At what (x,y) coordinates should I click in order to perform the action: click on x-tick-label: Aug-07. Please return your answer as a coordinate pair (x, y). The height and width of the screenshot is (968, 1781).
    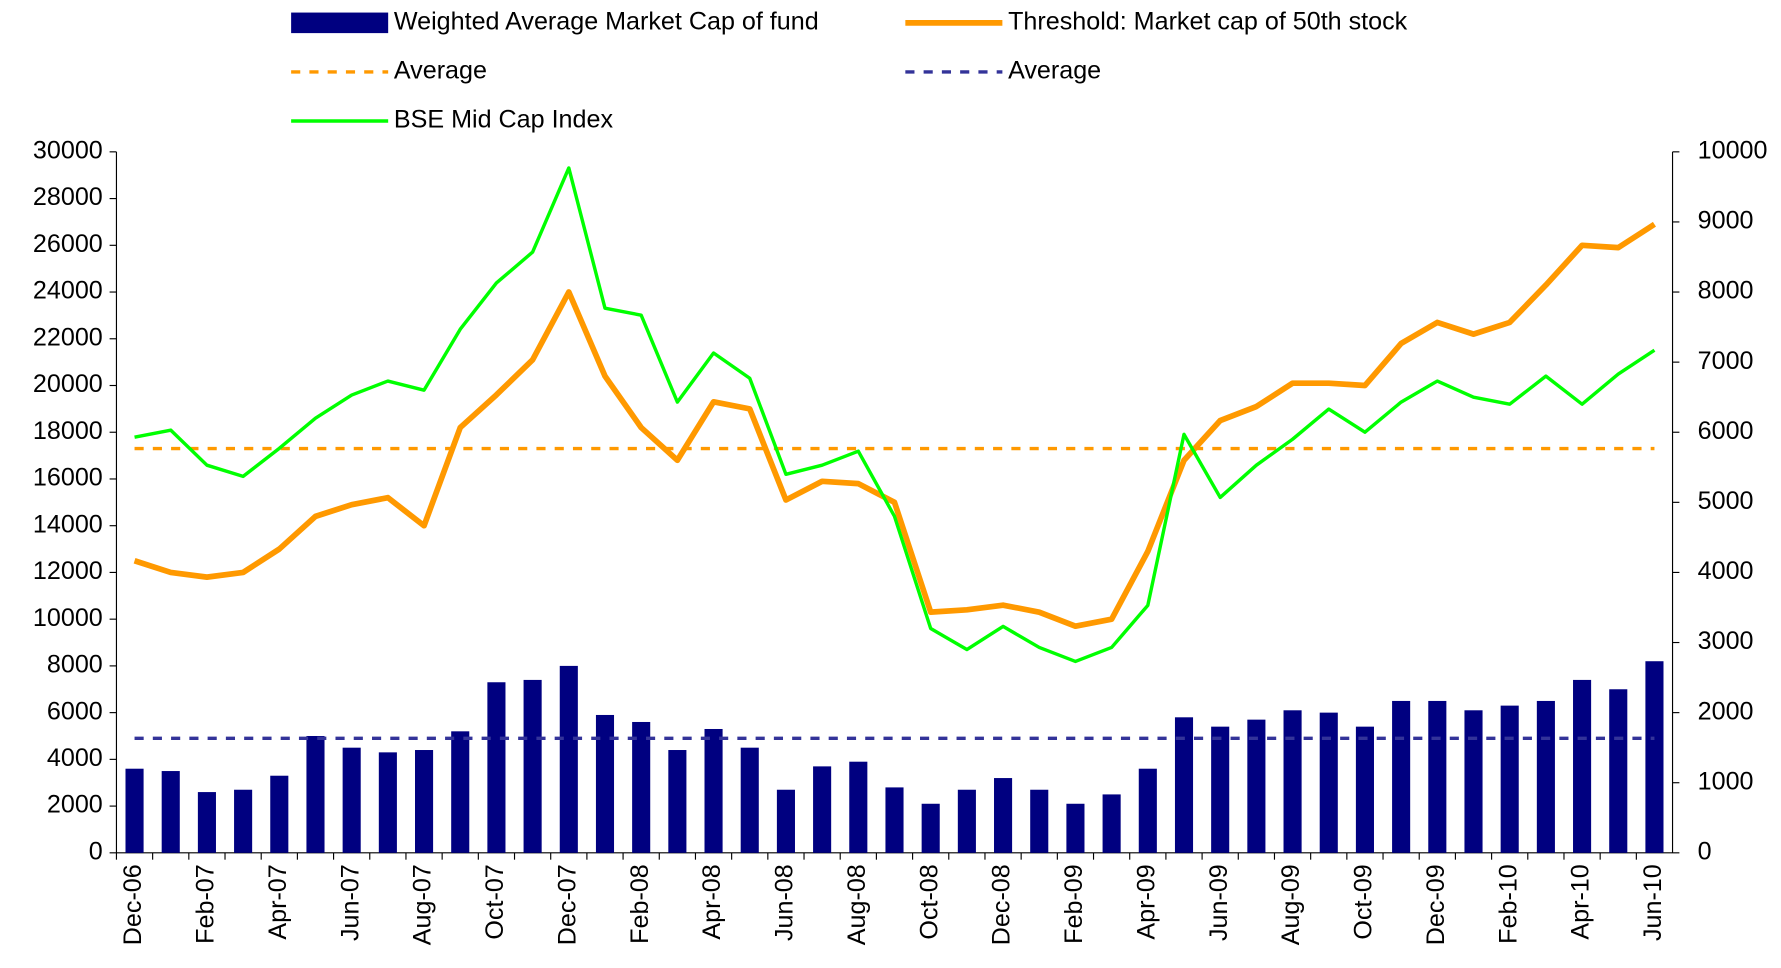
    Looking at the image, I should click on (423, 904).